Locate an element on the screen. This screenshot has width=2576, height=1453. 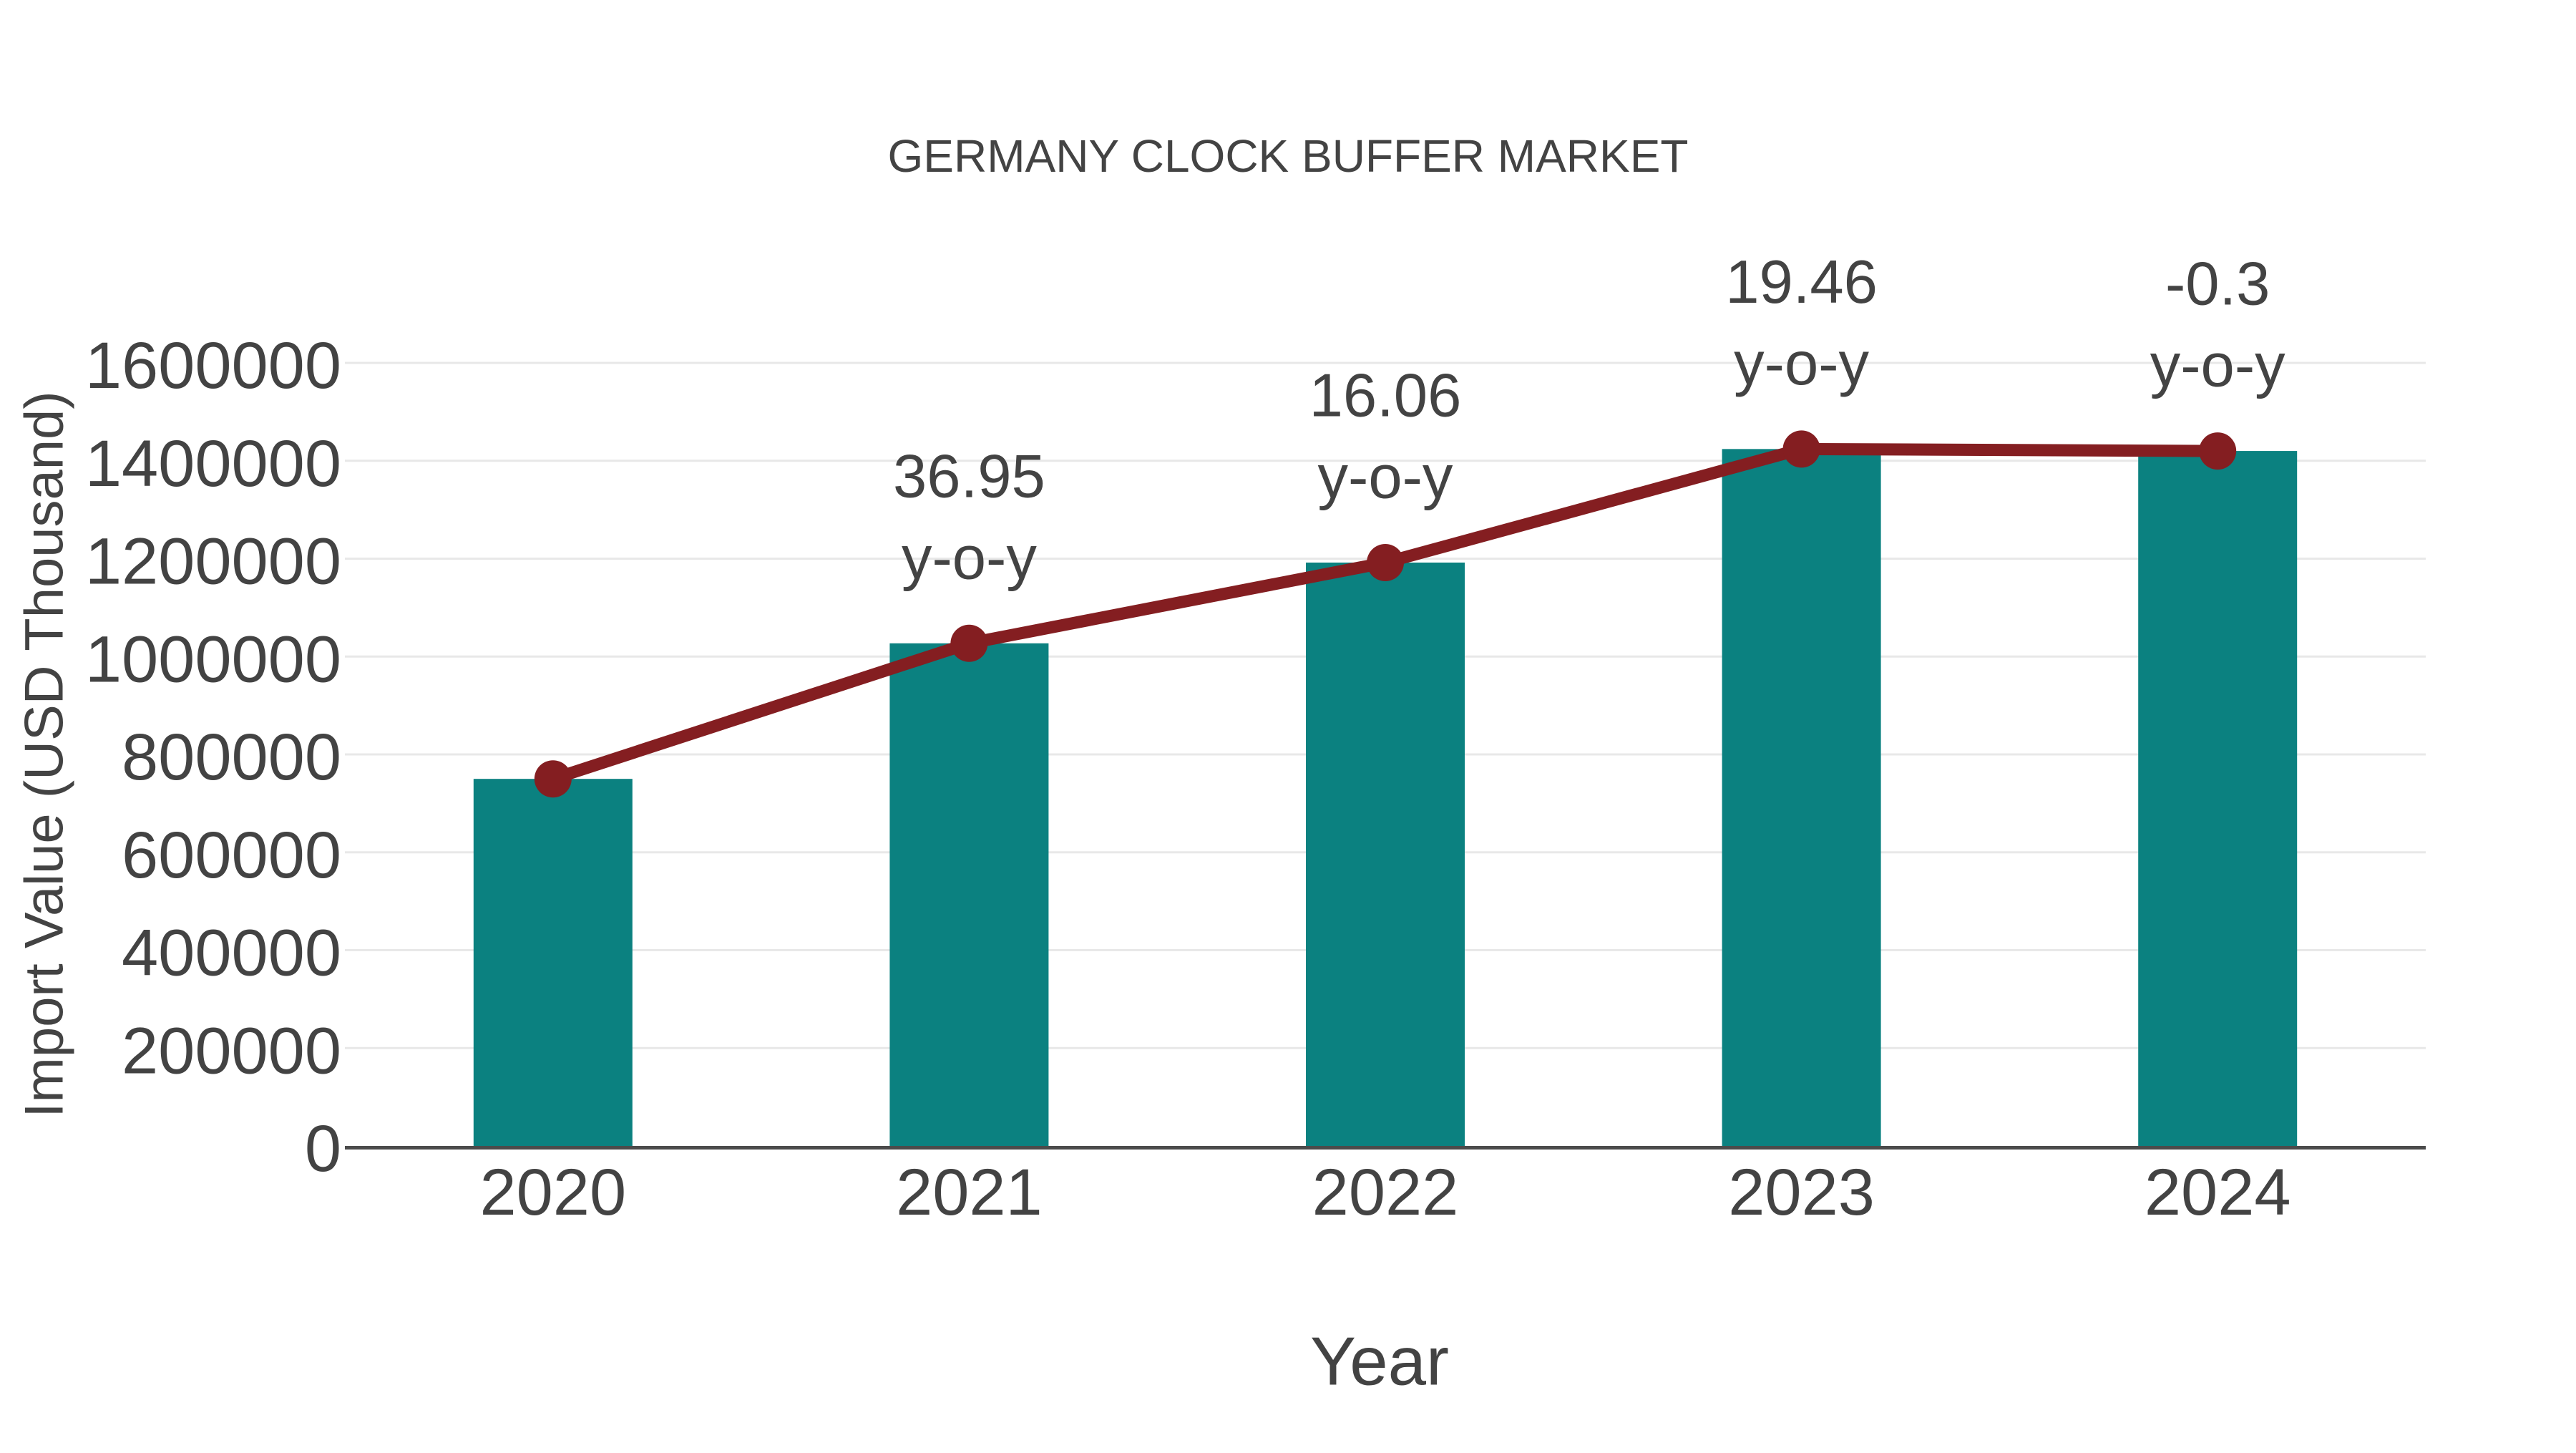
y-tick-label: 1600000 is located at coordinates (213, 365).